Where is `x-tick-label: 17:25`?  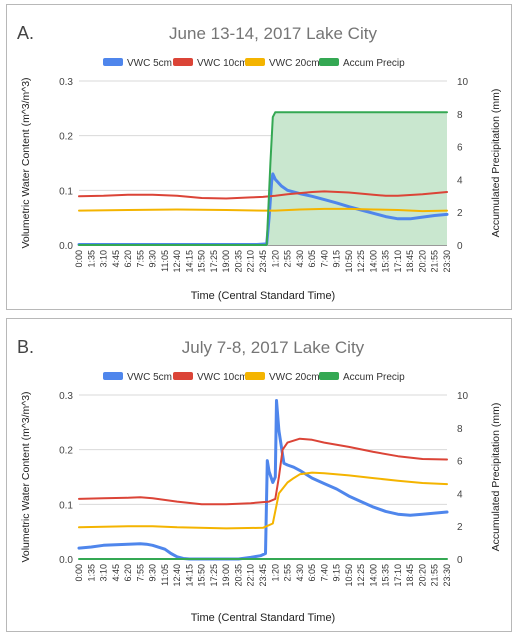 x-tick-label: 17:25 is located at coordinates (214, 575).